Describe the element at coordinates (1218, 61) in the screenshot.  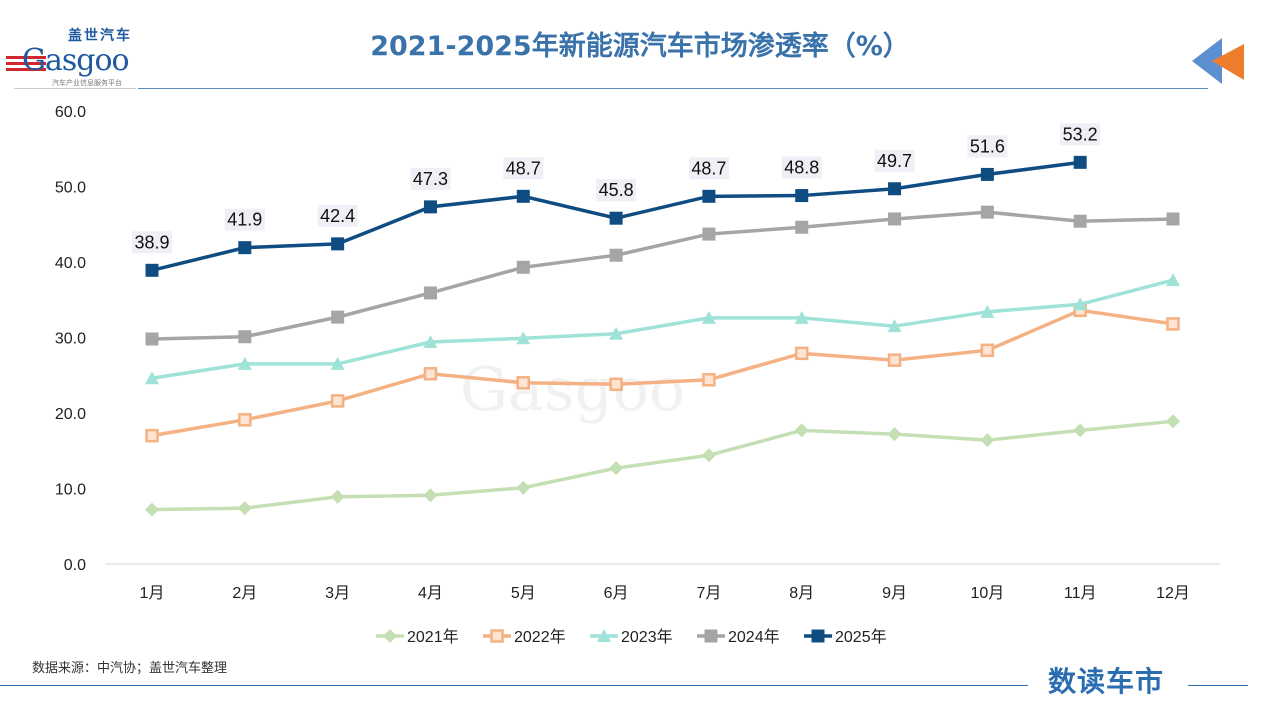
I see `arrow-decoration-icon` at that location.